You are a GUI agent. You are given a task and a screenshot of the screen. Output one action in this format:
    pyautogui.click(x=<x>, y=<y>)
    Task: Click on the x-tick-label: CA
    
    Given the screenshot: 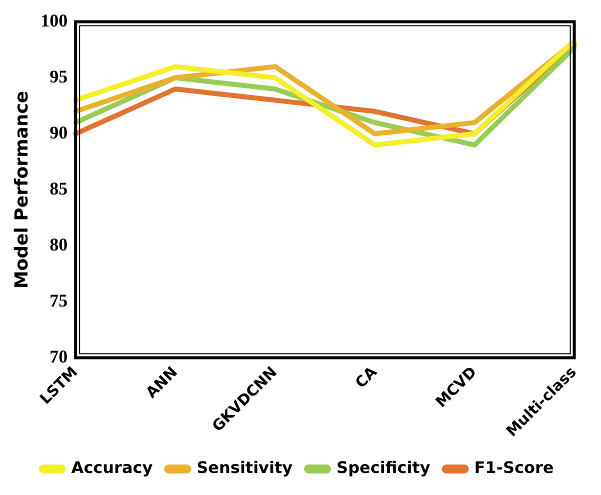 What is the action you would take?
    pyautogui.click(x=366, y=377)
    